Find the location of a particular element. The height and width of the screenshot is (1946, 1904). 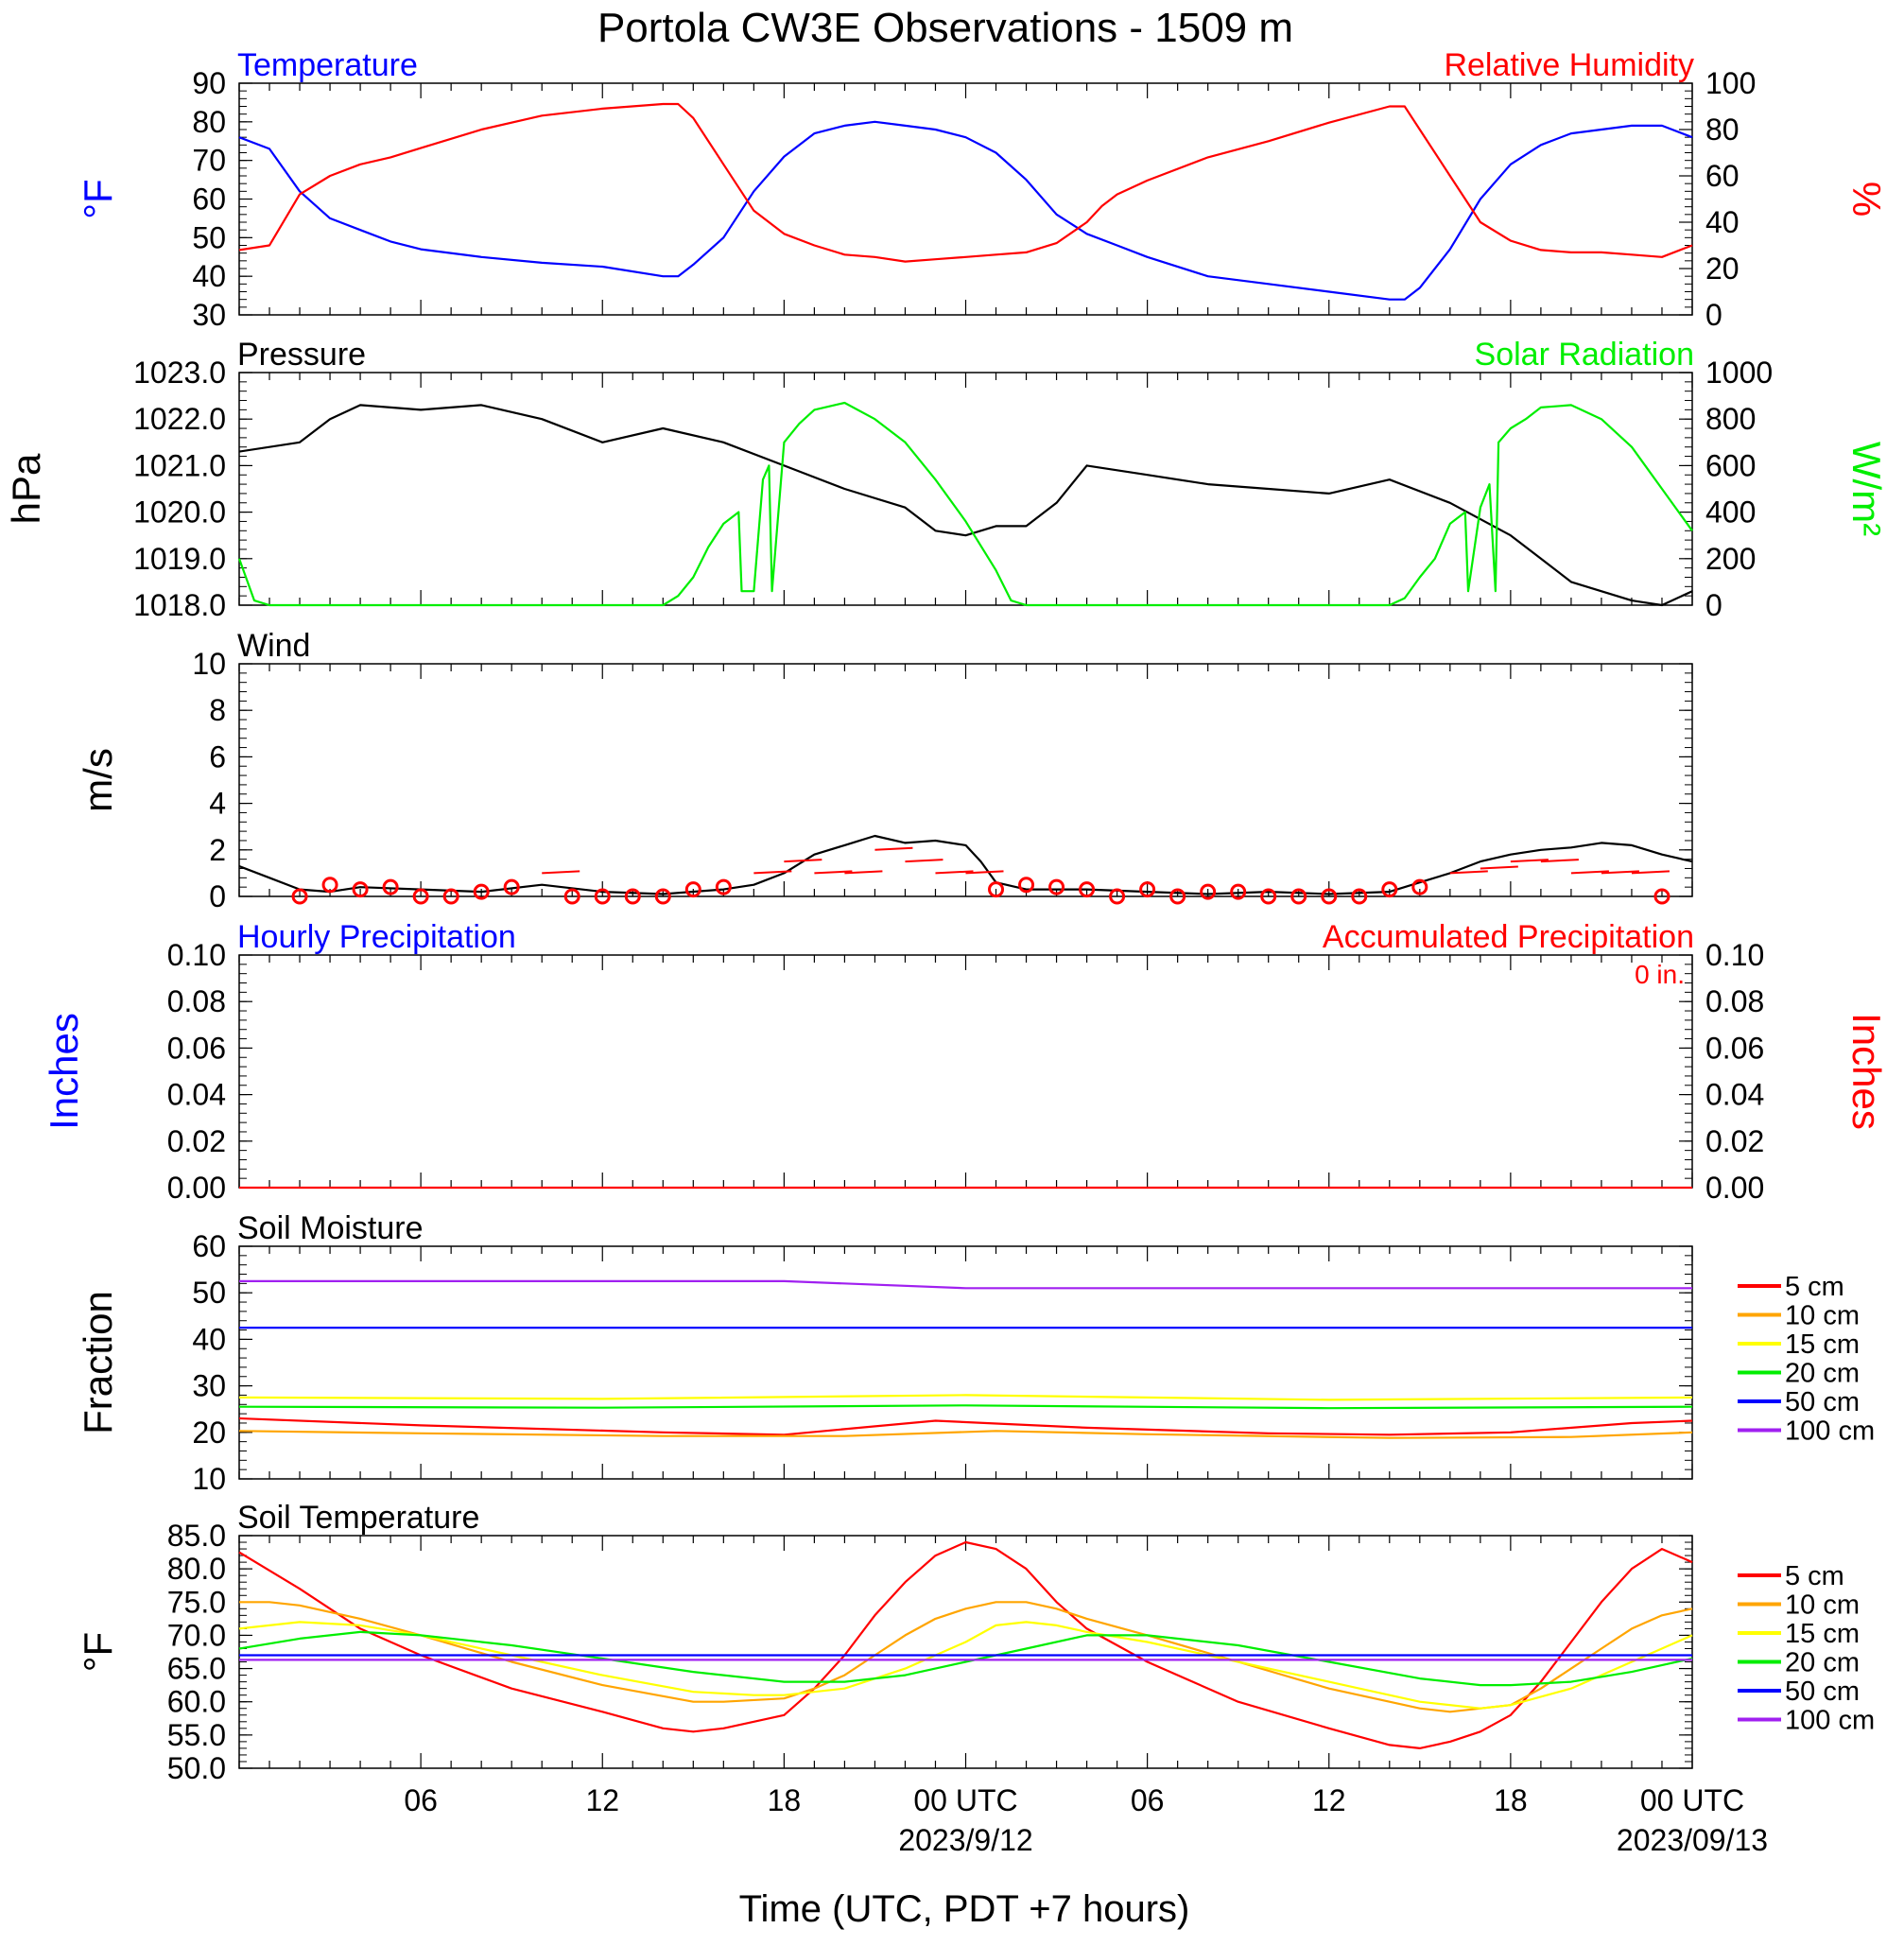

y-left-axis-title: °F is located at coordinates (98, 199).